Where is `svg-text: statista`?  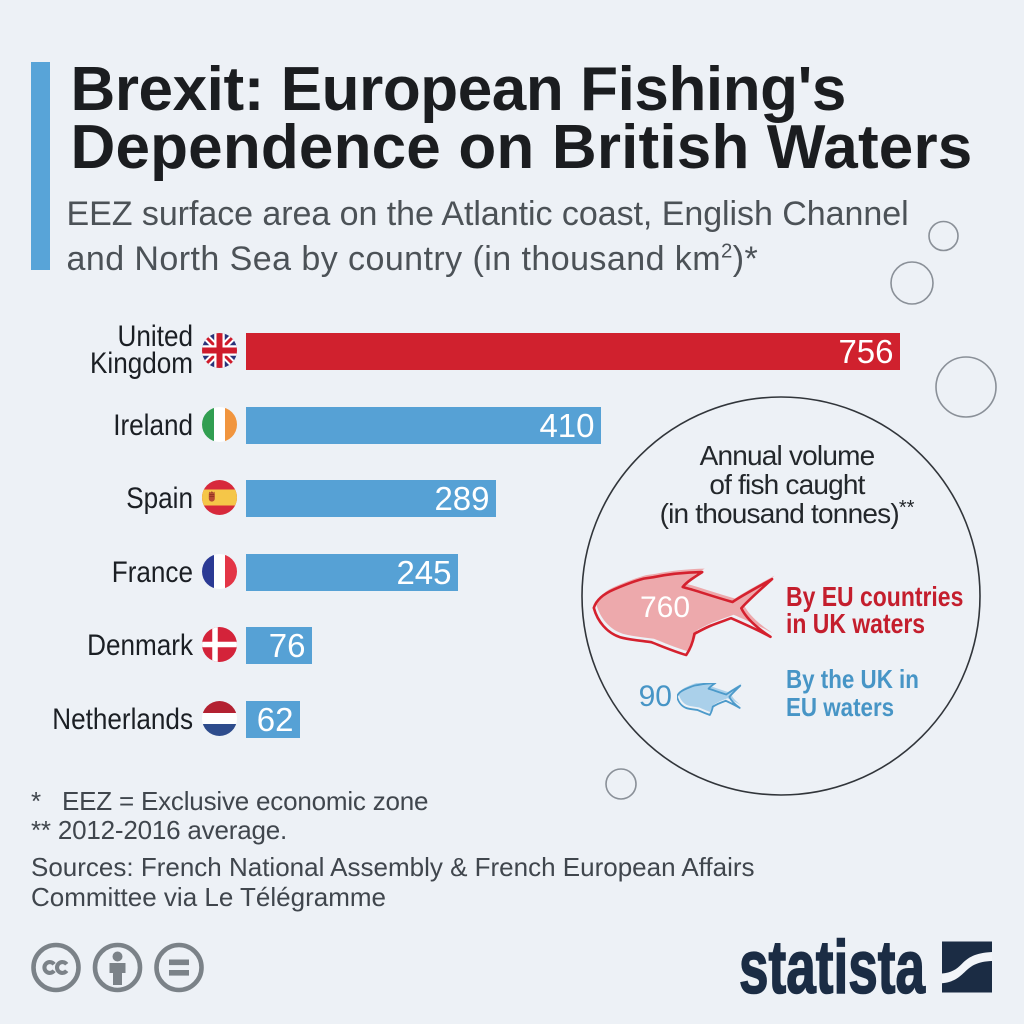
svg-text: statista is located at coordinates (832, 966).